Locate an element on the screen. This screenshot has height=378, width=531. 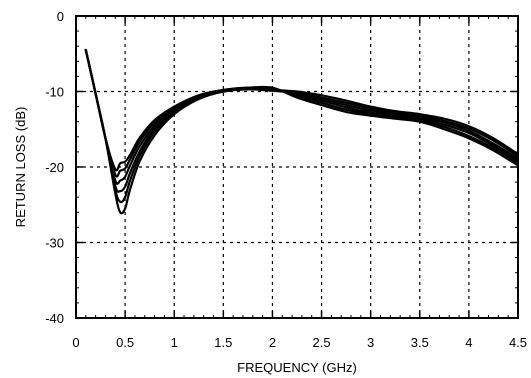
x-tick-label: 1.5 is located at coordinates (223, 342).